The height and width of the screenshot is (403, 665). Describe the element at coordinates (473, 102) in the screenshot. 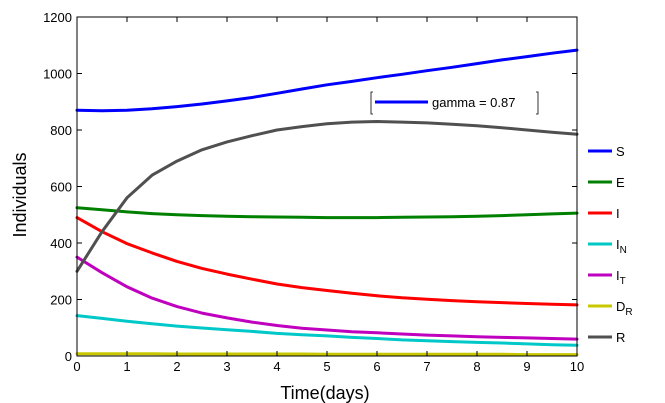

I see `annotation-text: gamma = 0.87` at that location.